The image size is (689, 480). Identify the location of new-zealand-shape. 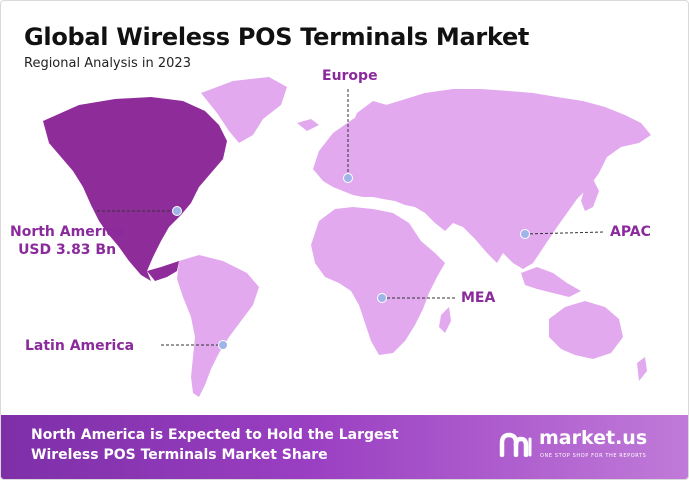
(642, 369).